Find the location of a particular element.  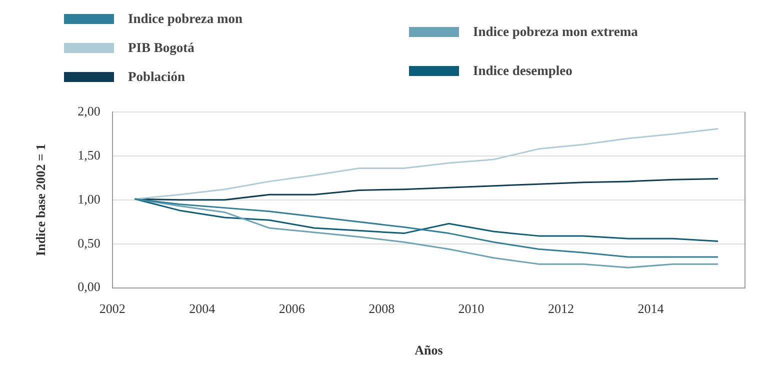

x-tick-label: 2002 is located at coordinates (112, 308).